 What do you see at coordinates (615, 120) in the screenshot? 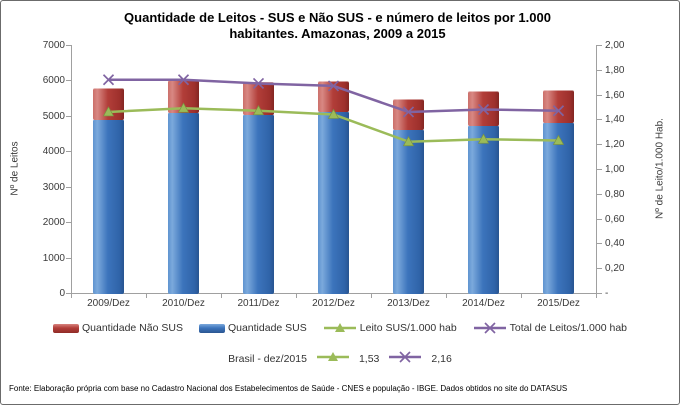
I see `right-axis-tick-label: 1,40` at bounding box center [615, 120].